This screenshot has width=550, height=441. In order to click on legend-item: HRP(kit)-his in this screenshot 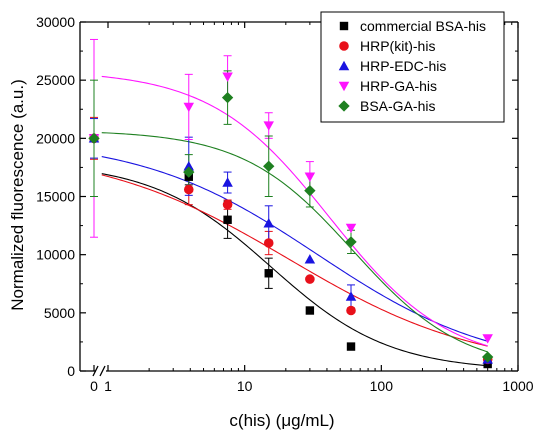, I will do `click(387, 46)`.